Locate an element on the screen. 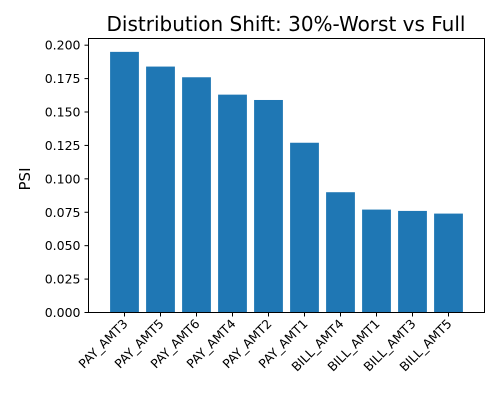 The height and width of the screenshot is (400, 500). y-tick-label: 0.100 is located at coordinates (63, 178).